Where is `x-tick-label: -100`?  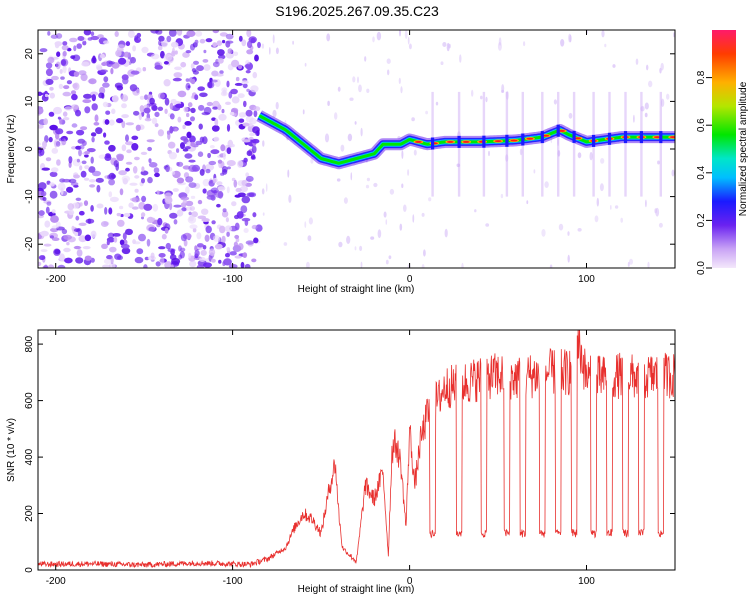 x-tick-label: -100 is located at coordinates (233, 581).